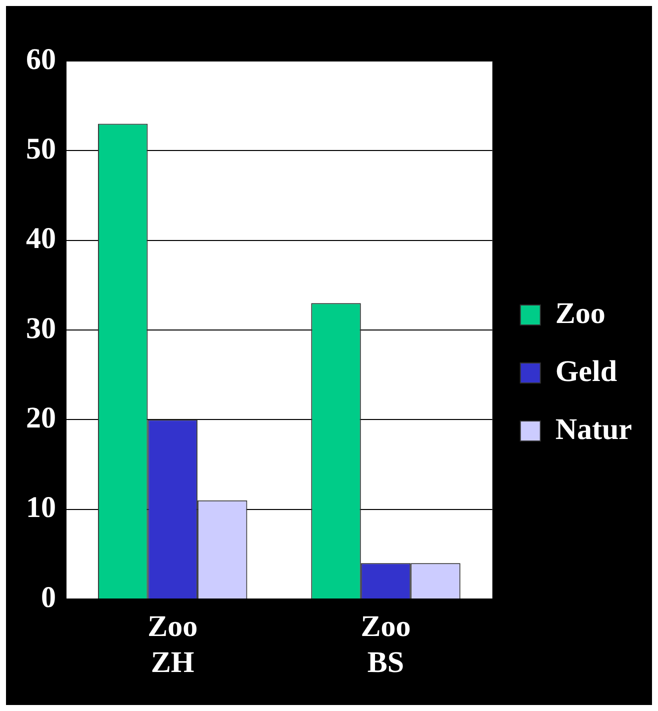 Image resolution: width=658 pixels, height=711 pixels. Describe the element at coordinates (41, 59) in the screenshot. I see `y-tick-label: 60` at that location.